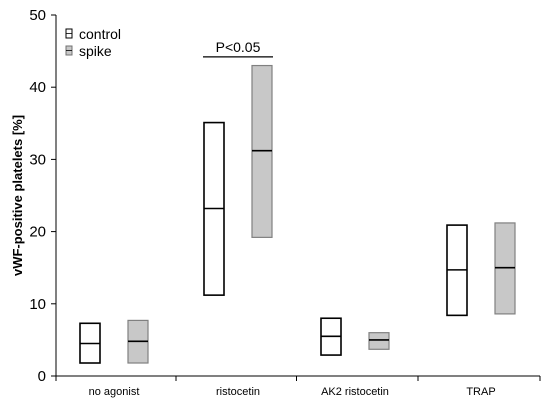  Describe the element at coordinates (42, 376) in the screenshot. I see `y-tick-label: 0` at that location.